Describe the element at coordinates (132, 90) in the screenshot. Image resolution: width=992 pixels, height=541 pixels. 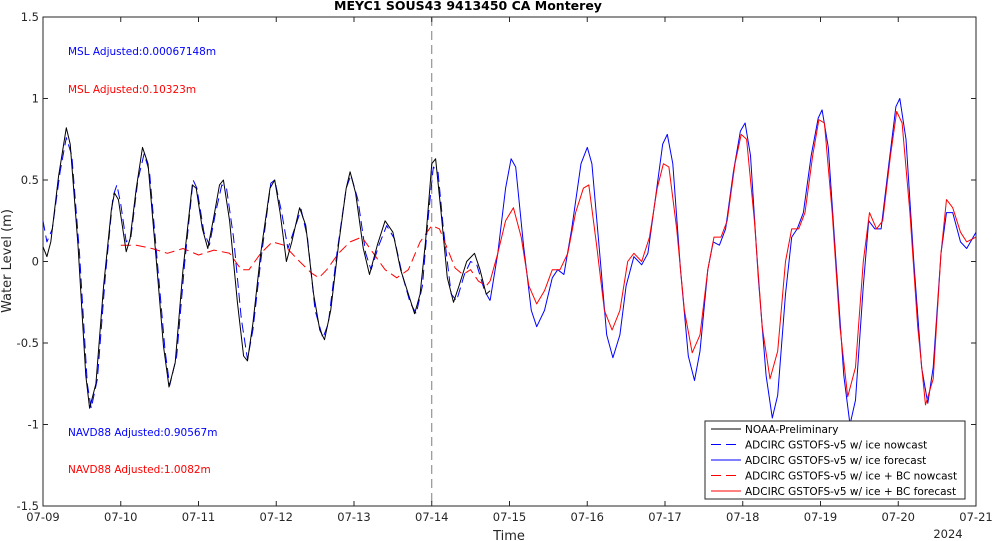
I see `annotation-msl-red: MSL Adjusted:0.10323m` at that location.